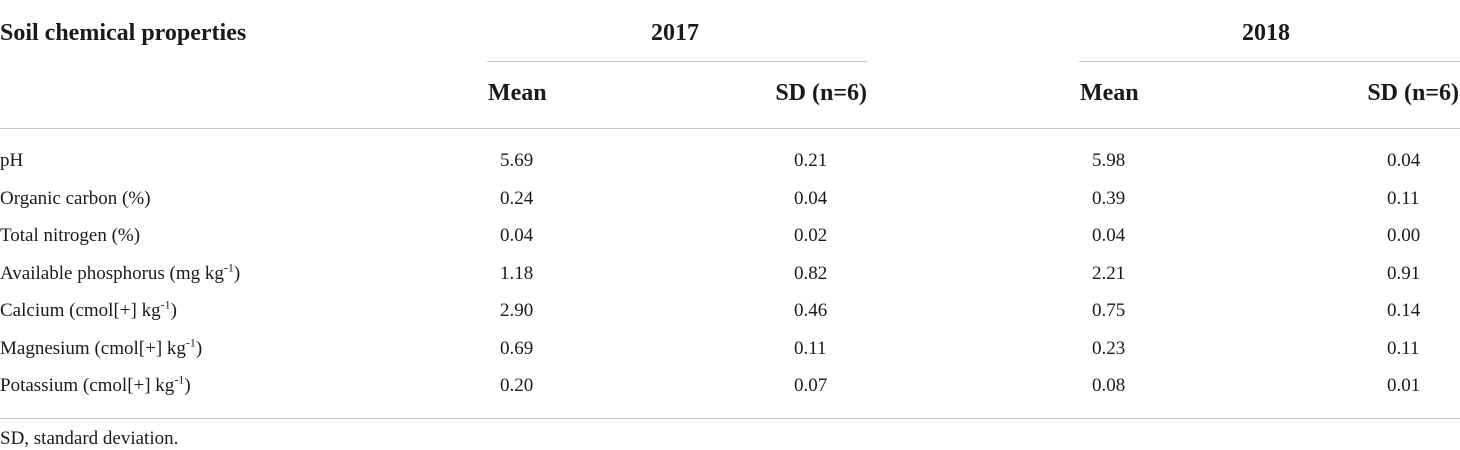 This screenshot has height=450, width=1460. What do you see at coordinates (810, 348) in the screenshot?
I see `sd-2017-cell: 0.11` at bounding box center [810, 348].